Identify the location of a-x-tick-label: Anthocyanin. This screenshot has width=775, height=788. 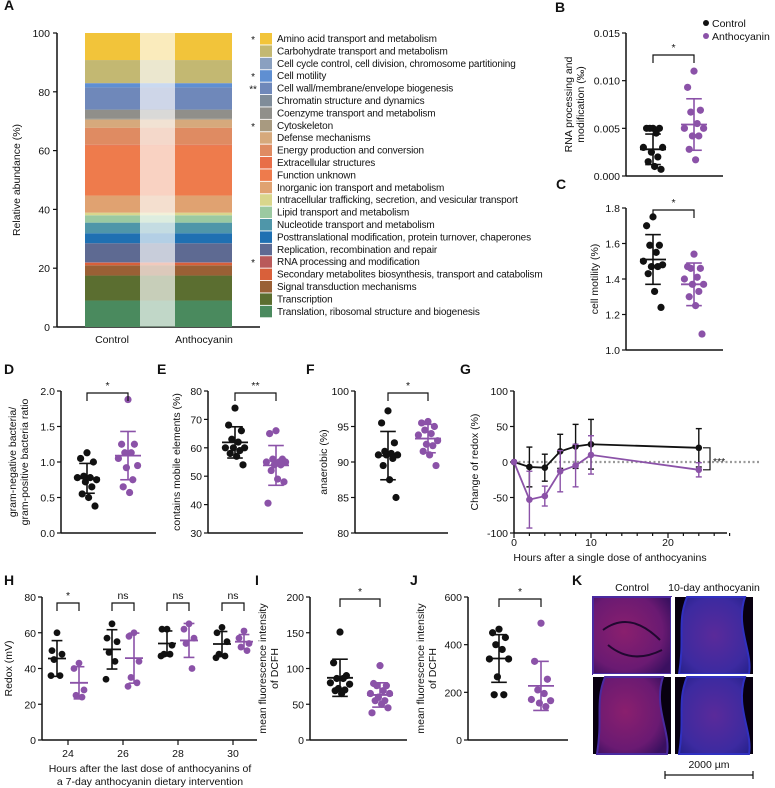
(204, 340).